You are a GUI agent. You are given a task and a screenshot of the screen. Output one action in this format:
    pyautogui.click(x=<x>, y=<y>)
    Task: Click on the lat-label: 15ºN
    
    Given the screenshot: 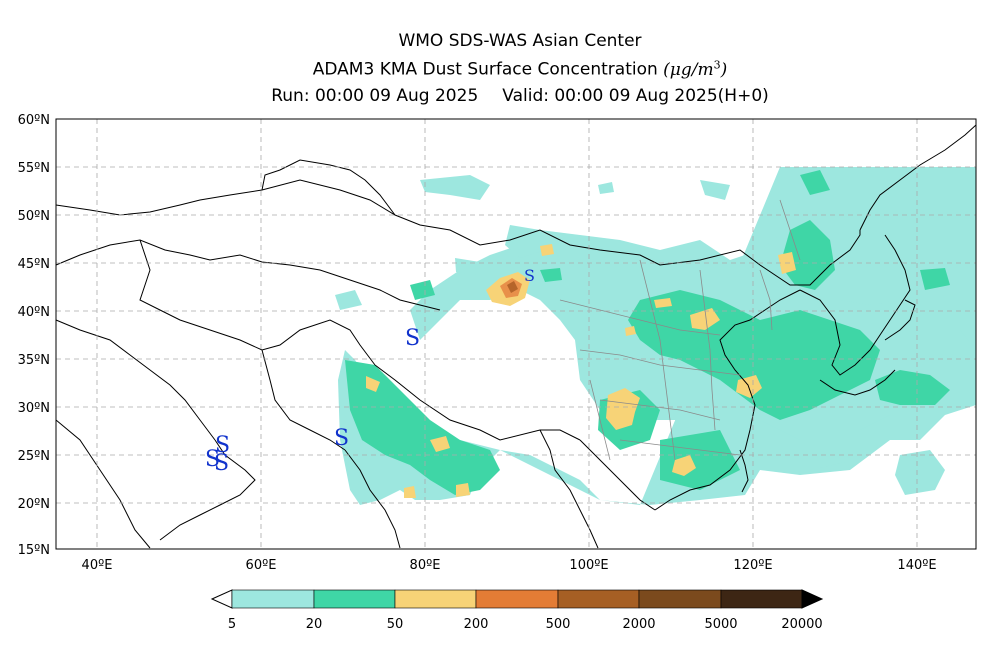 What is the action you would take?
    pyautogui.click(x=34, y=550)
    